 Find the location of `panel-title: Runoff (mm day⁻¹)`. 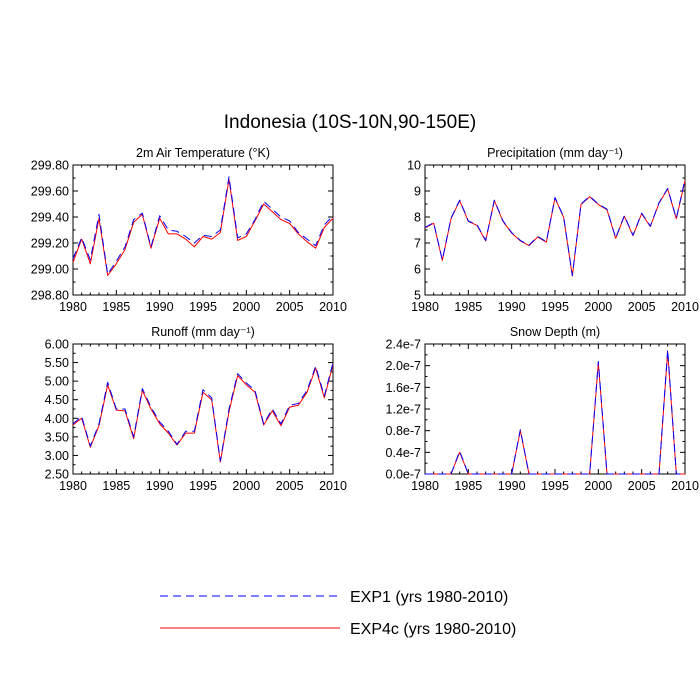

panel-title: Runoff (mm day⁻¹) is located at coordinates (203, 332).